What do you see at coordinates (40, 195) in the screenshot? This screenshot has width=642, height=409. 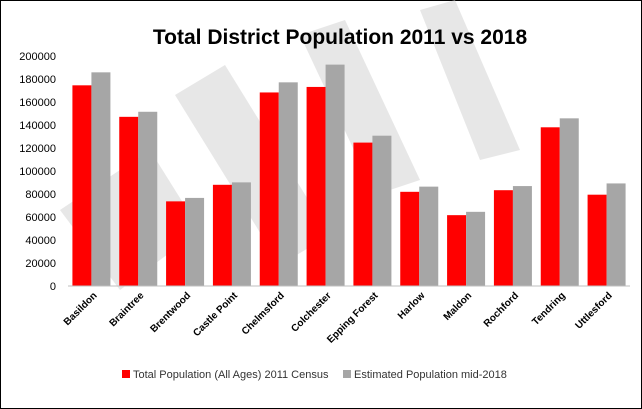 I see `y-tick-label: 80000` at bounding box center [40, 195].